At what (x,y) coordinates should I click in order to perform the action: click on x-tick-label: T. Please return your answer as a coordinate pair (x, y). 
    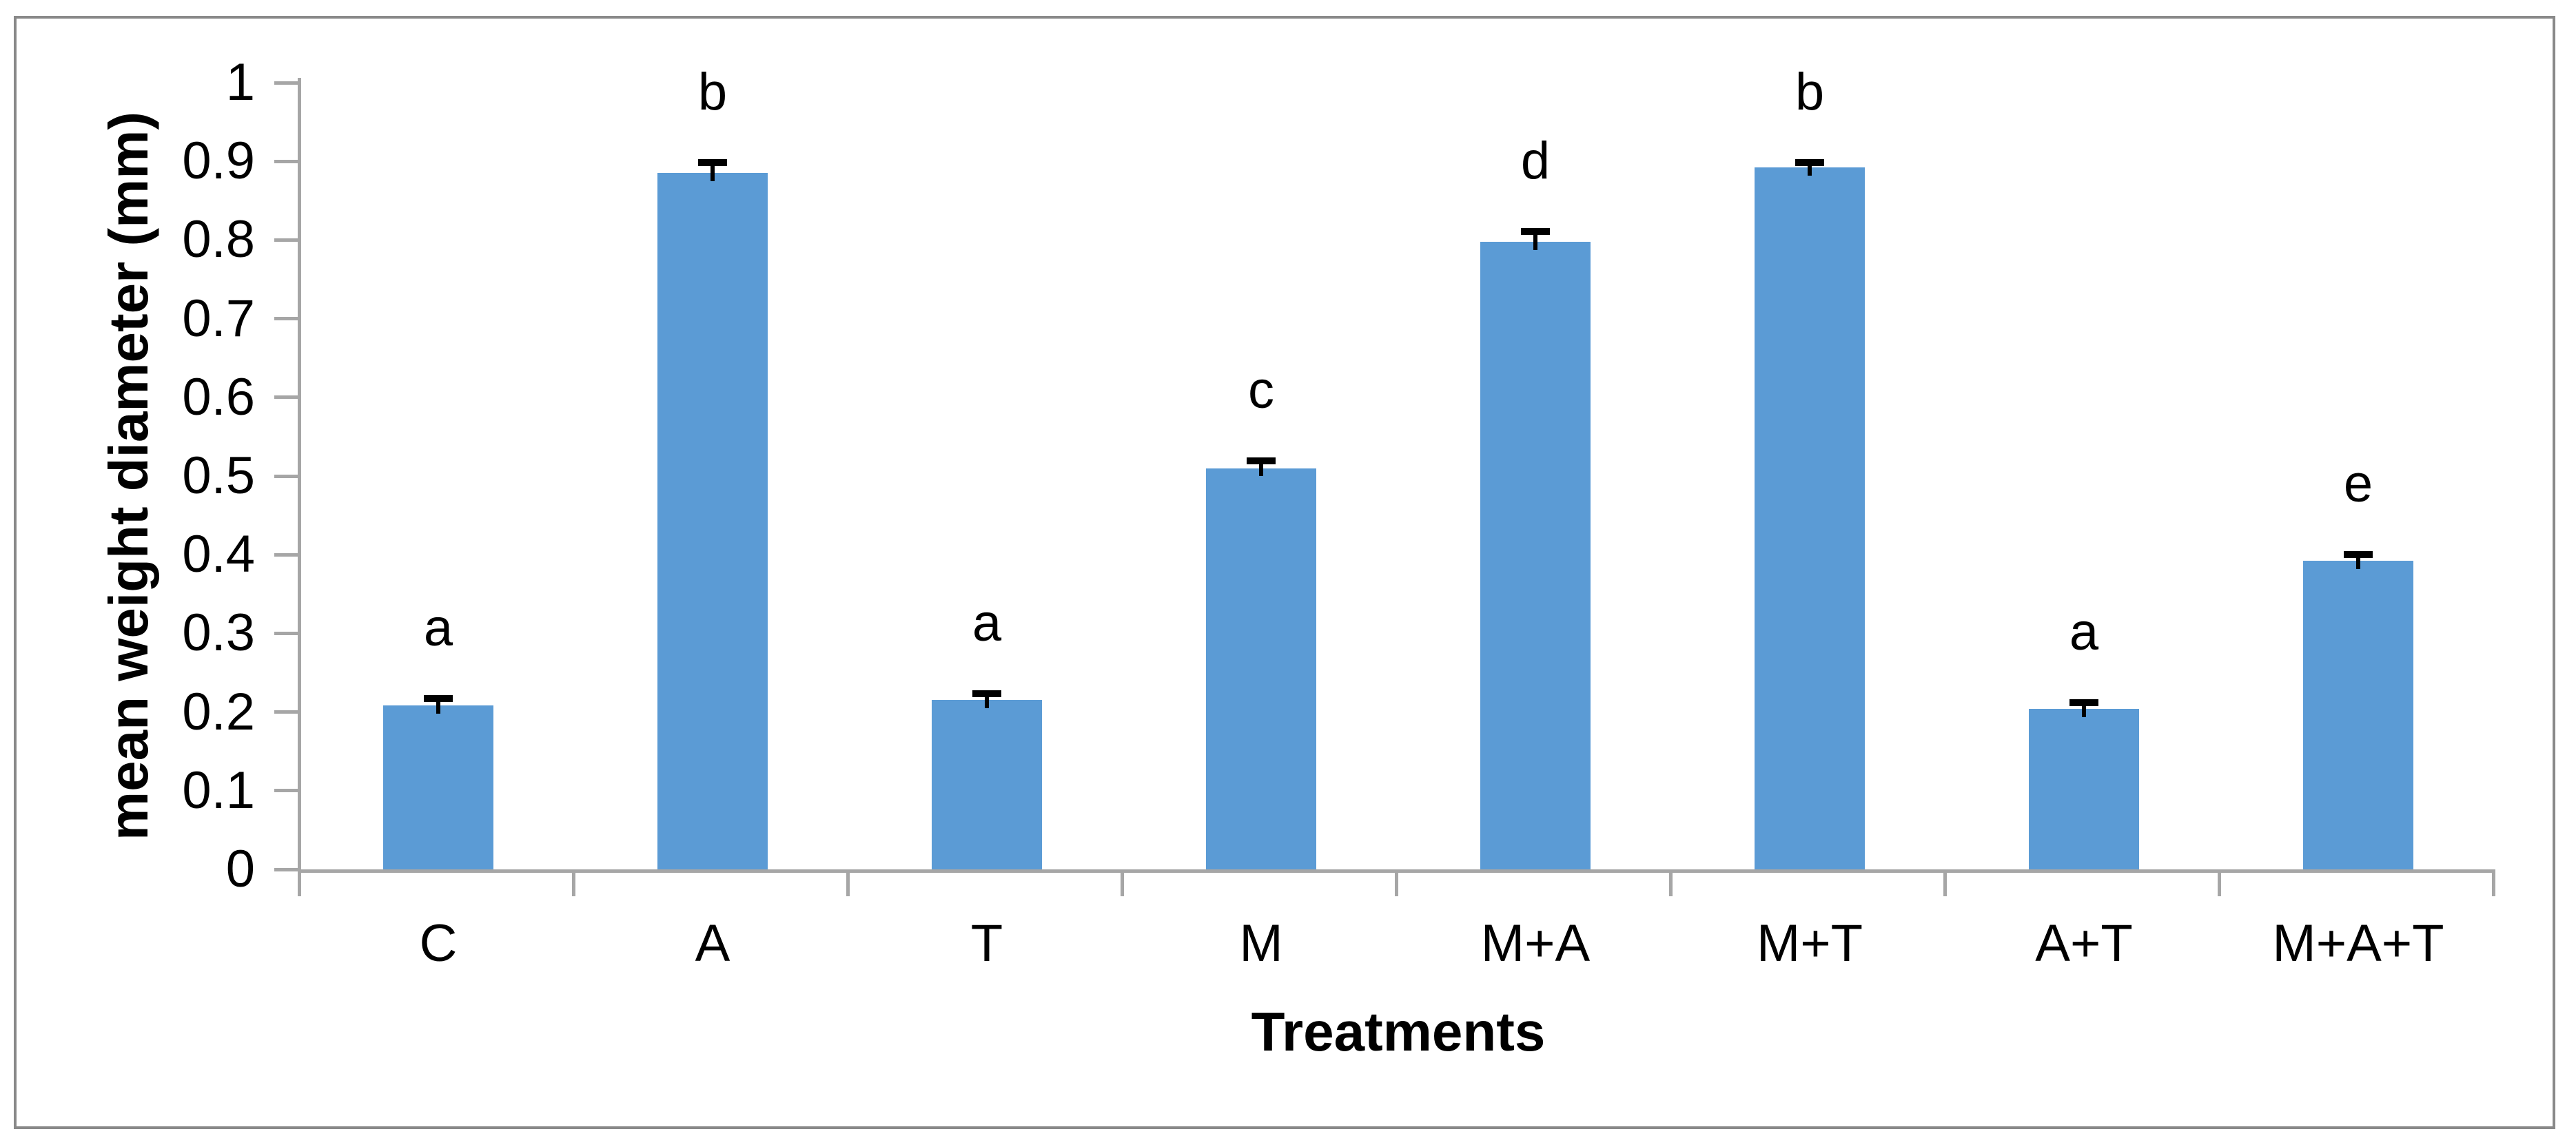
    Looking at the image, I should click on (986, 944).